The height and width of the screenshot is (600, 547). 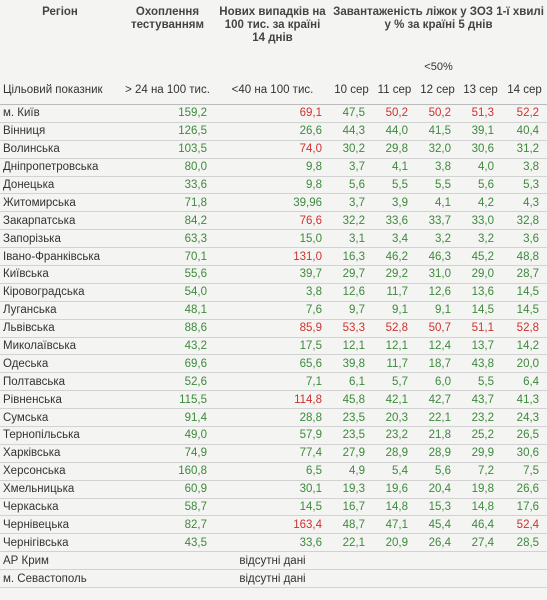 I want to click on value-cell: 88,6, so click(x=167, y=328).